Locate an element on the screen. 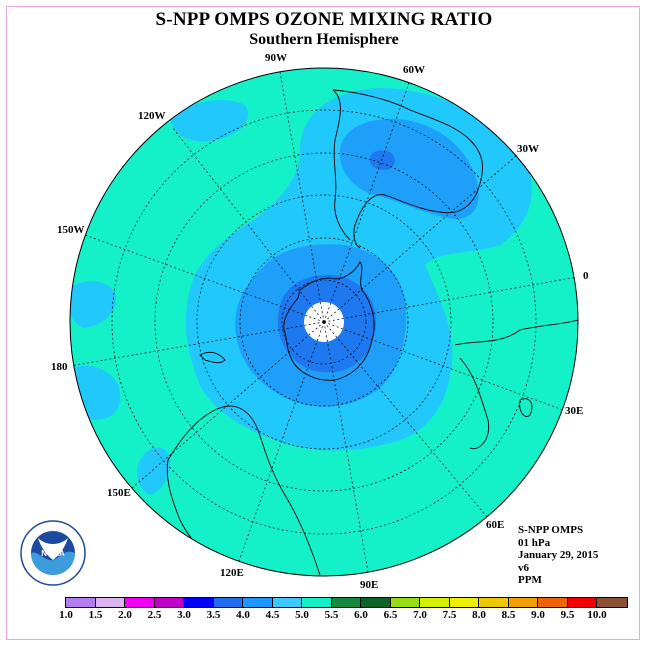  colorbar-tick-label: 5.5 is located at coordinates (331, 615).